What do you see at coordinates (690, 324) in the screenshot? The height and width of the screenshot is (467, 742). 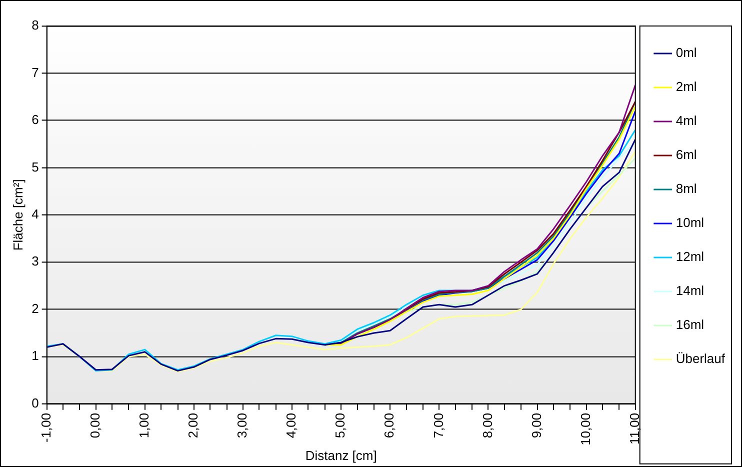 I see `legend-label: 16ml` at bounding box center [690, 324].